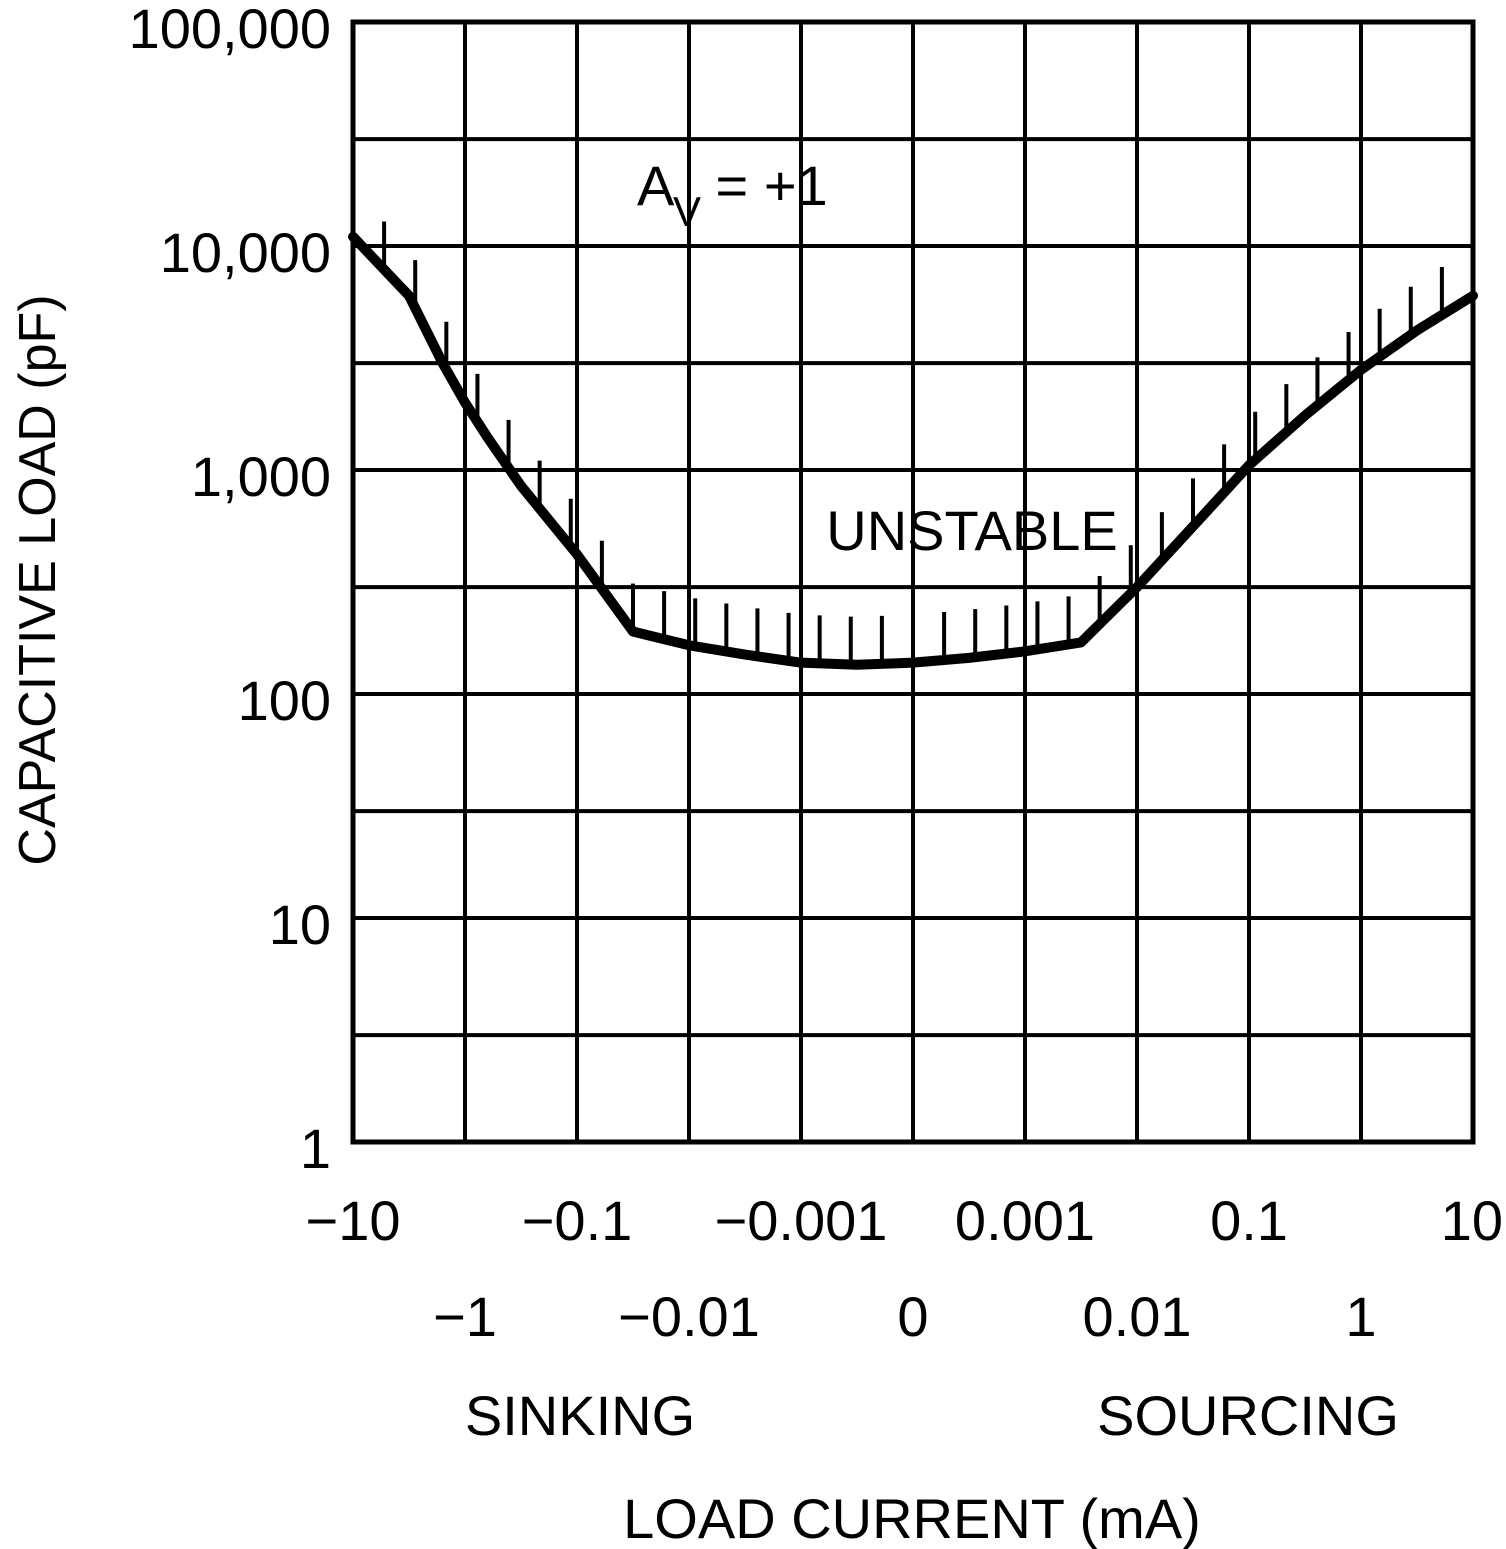  I want to click on gain-annotation: A, so click(656, 185).